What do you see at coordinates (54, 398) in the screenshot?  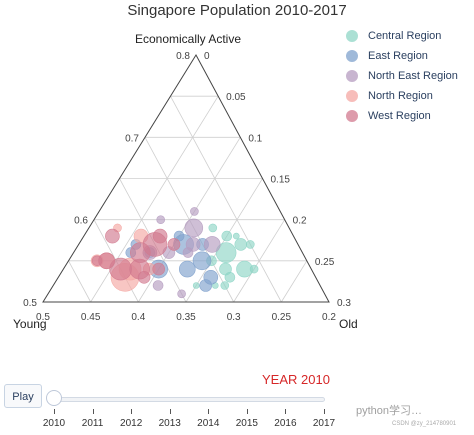 I see `year-slider-handle` at bounding box center [54, 398].